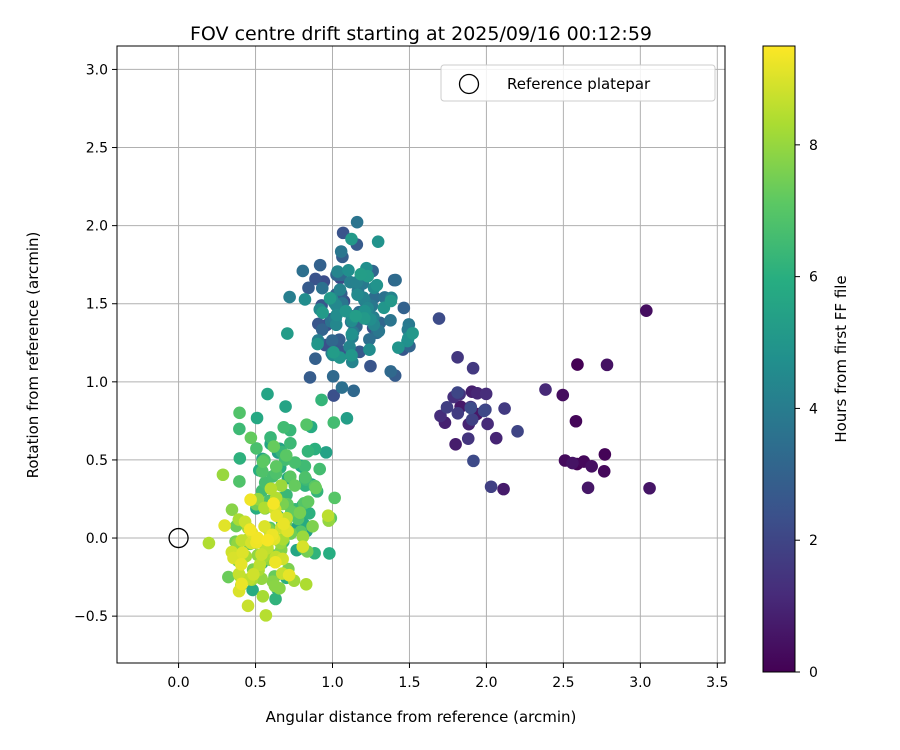 This screenshot has width=900, height=750. What do you see at coordinates (563, 683) in the screenshot?
I see `x-tick-label: 2.5` at bounding box center [563, 683].